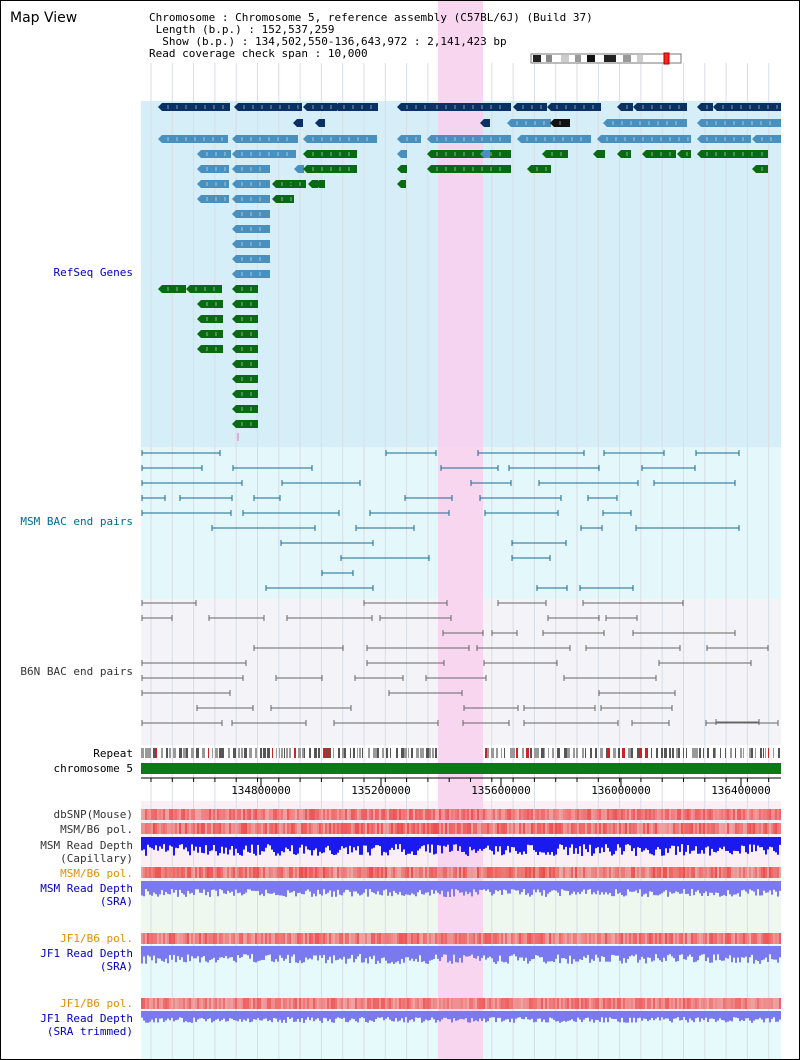  Describe the element at coordinates (96, 873) in the screenshot. I see `track-label-msm-pol-2: MSM/B6 pol.` at that location.